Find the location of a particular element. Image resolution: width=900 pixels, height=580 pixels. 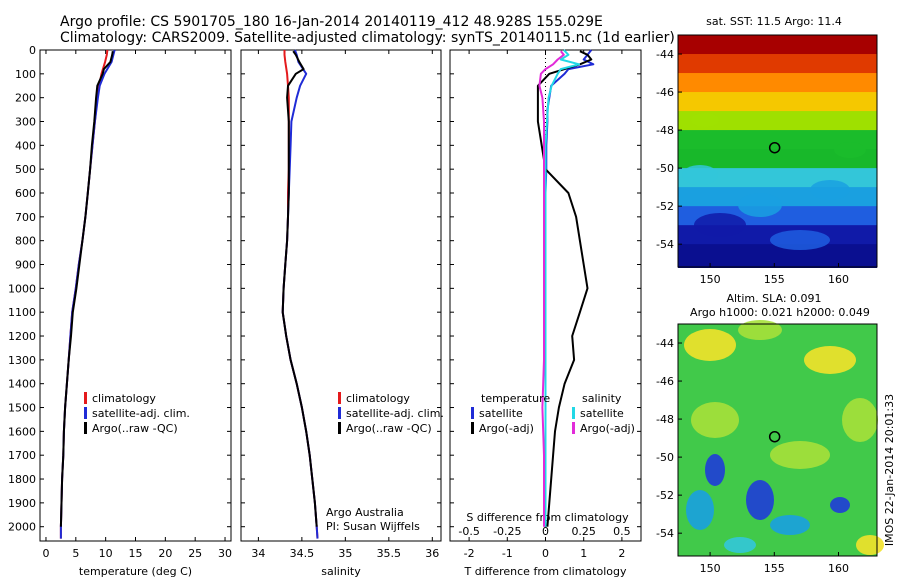

depth-tick-label: 2000 is located at coordinates (22, 527).